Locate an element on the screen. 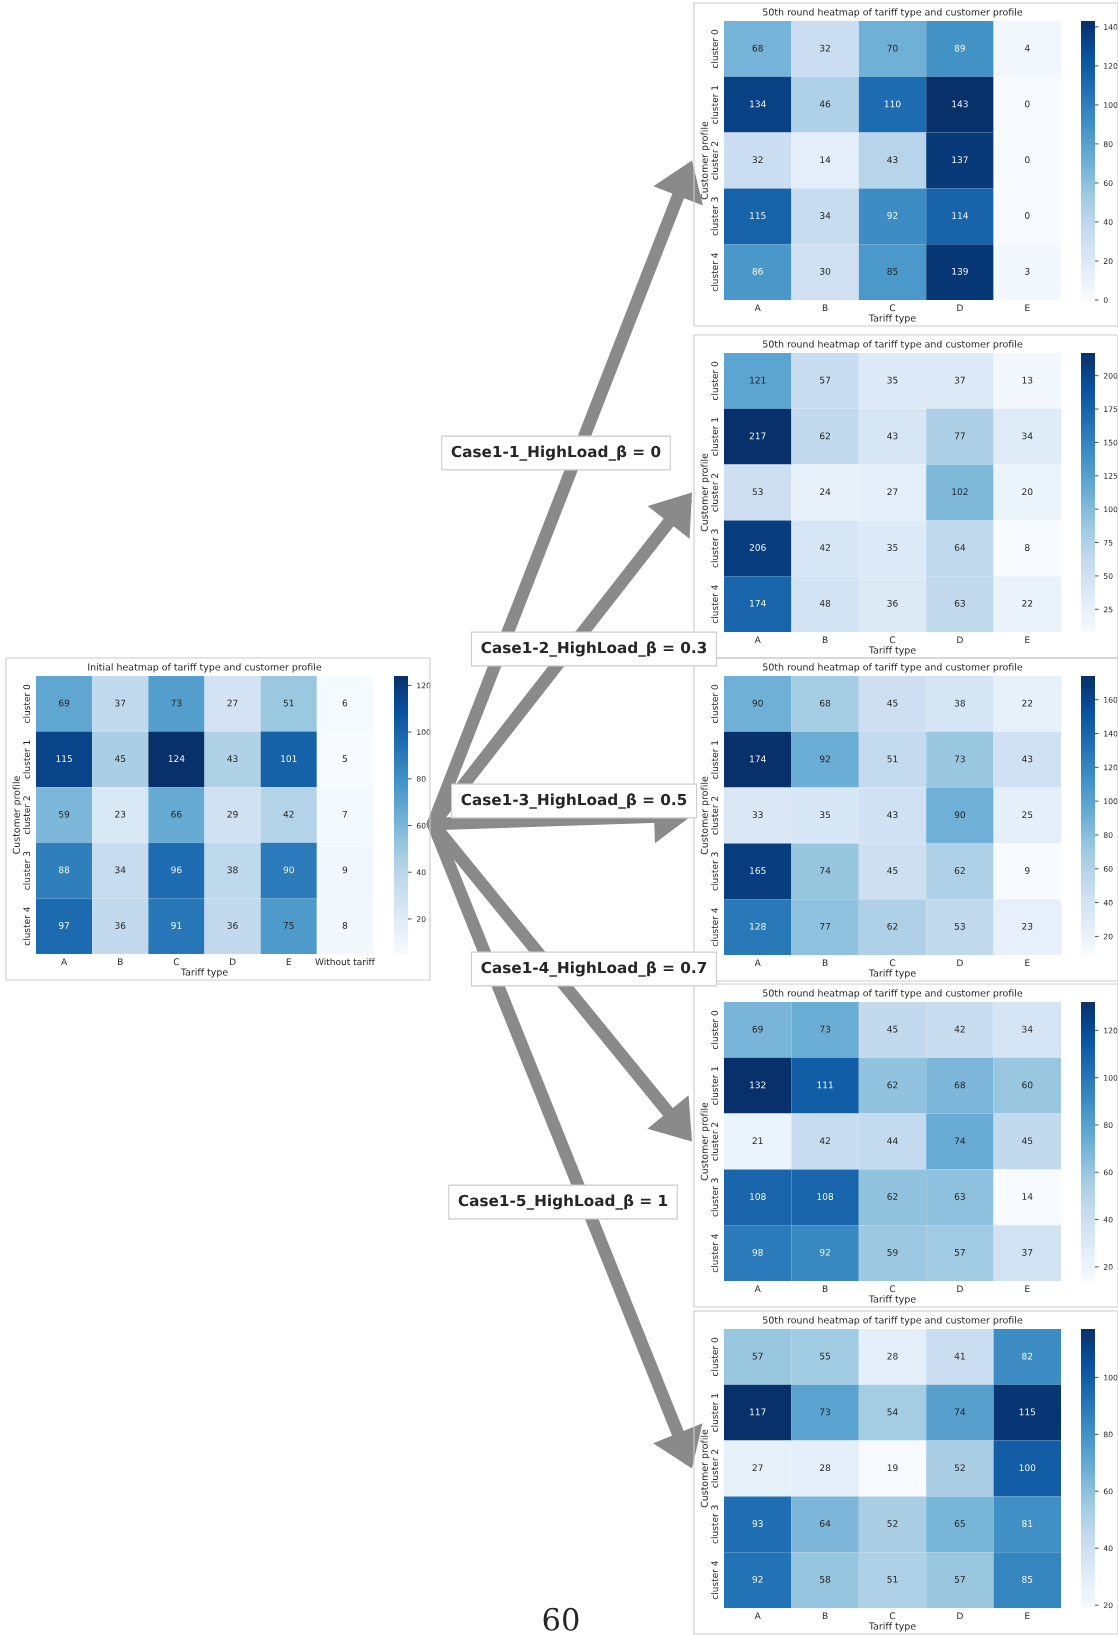  data-label: 53 is located at coordinates (757, 492).